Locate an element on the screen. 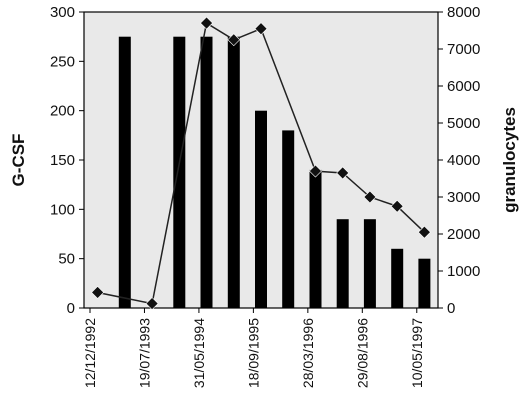 The width and height of the screenshot is (520, 413). tick-label: 18/09/1995 is located at coordinates (253, 353).